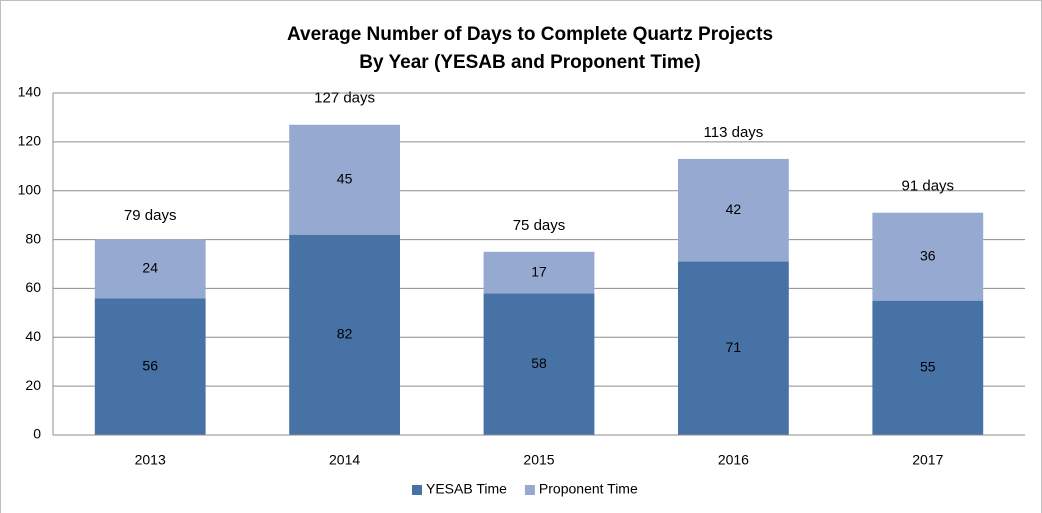  What do you see at coordinates (30, 92) in the screenshot?
I see `y-tick-label: 140` at bounding box center [30, 92].